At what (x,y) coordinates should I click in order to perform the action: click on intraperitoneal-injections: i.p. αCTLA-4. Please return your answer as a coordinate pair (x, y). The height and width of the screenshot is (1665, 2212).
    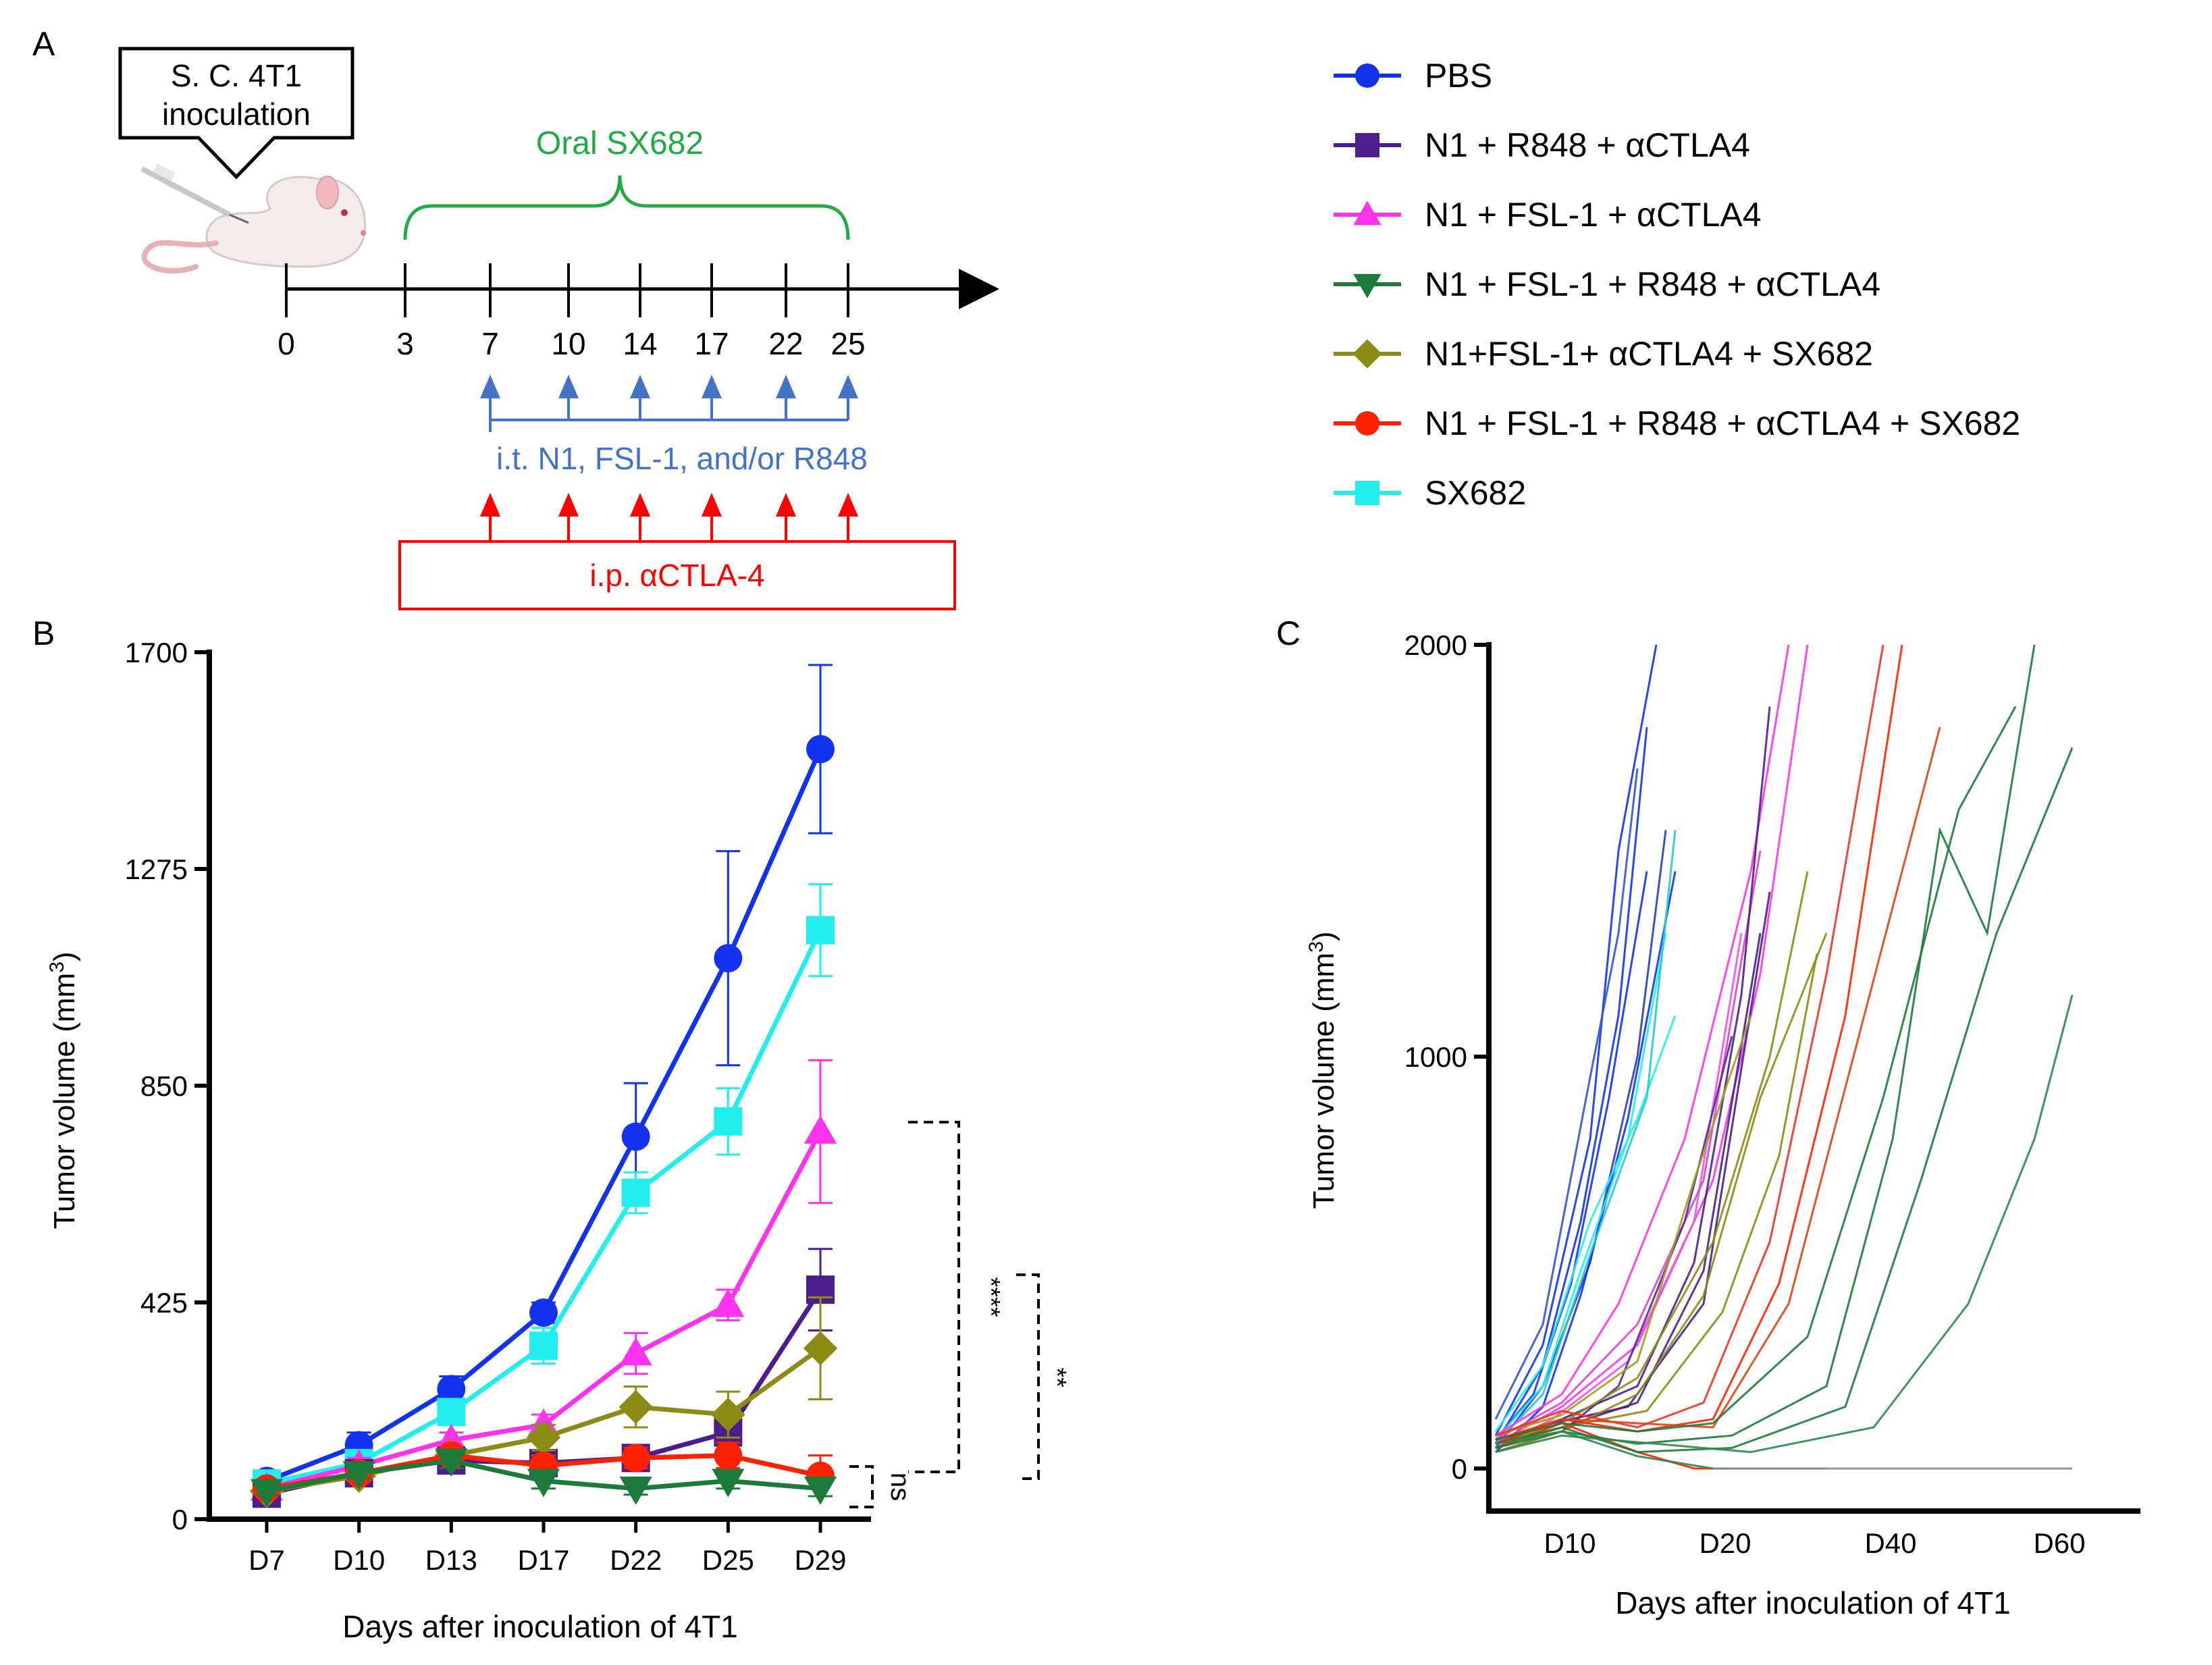
    Looking at the image, I should click on (677, 551).